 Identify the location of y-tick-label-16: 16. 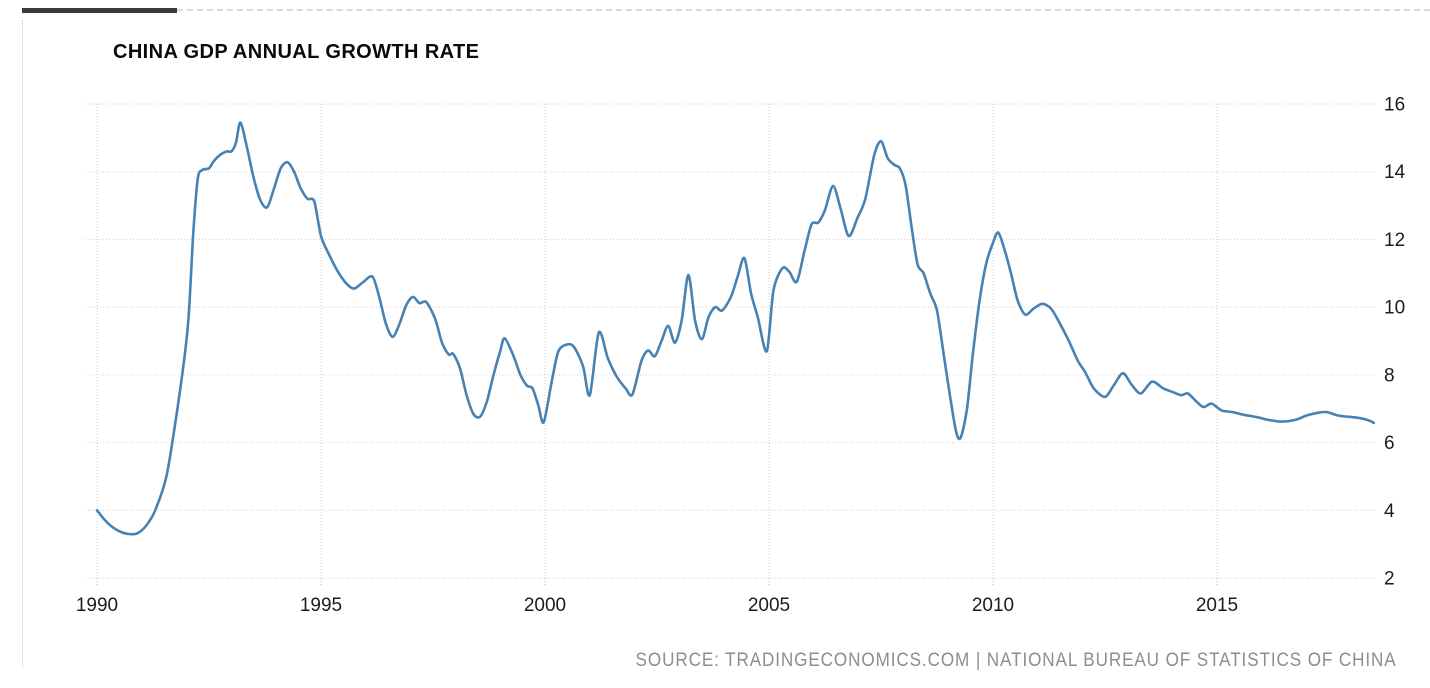
(1394, 105).